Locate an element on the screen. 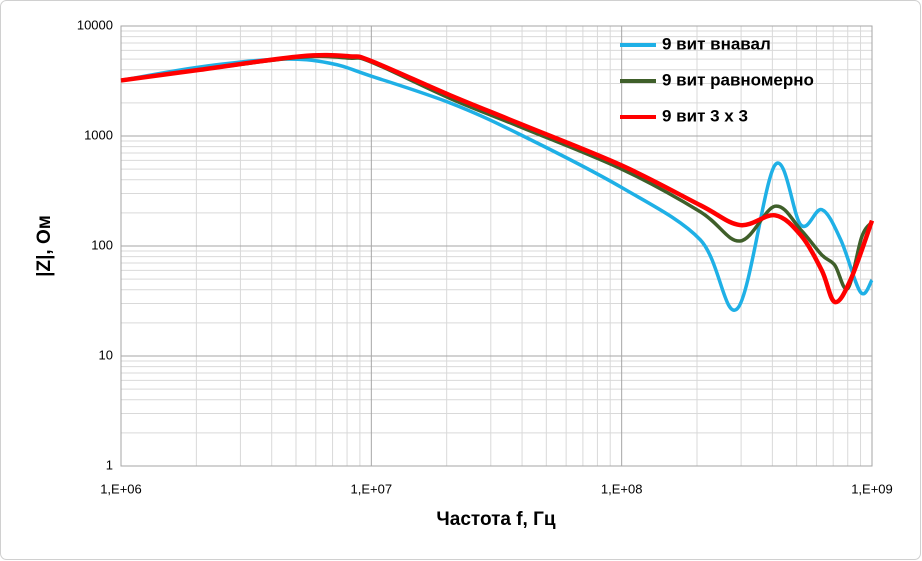  legend-label: 9 вит 3 х 3 is located at coordinates (705, 115).